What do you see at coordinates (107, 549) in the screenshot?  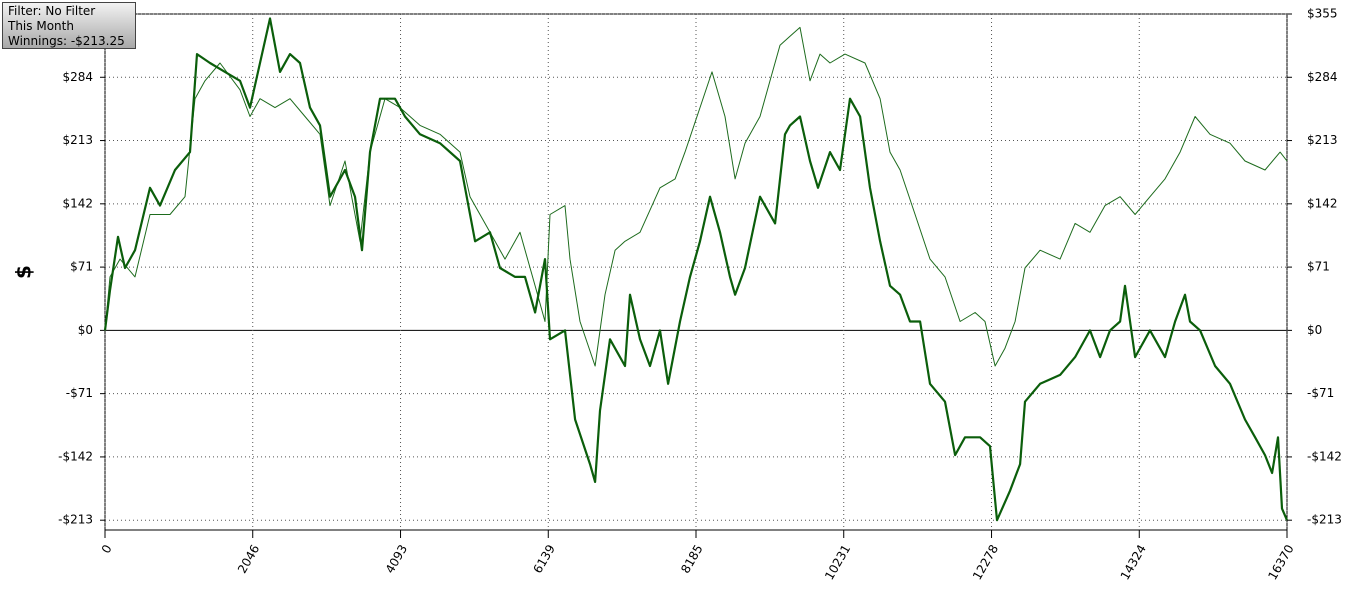 I see `x-tick-label: 0` at bounding box center [107, 549].